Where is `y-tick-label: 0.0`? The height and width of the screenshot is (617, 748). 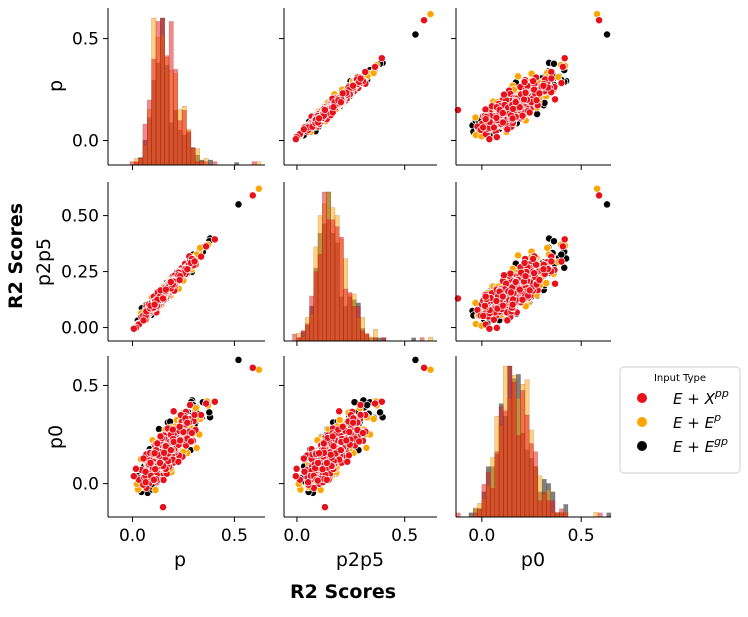 y-tick-label: 0.0 is located at coordinates (85, 142).